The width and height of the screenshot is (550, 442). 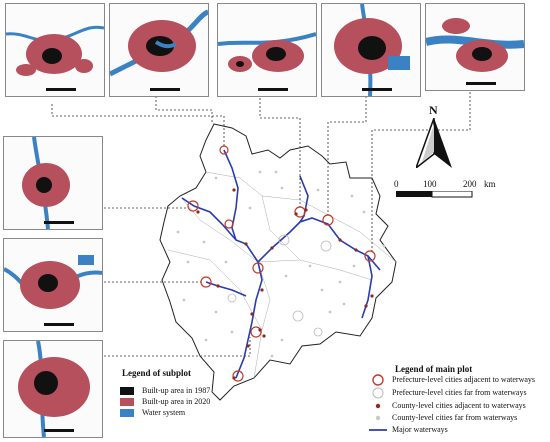 What do you see at coordinates (433, 110) in the screenshot?
I see `north-label: N` at bounding box center [433, 110].